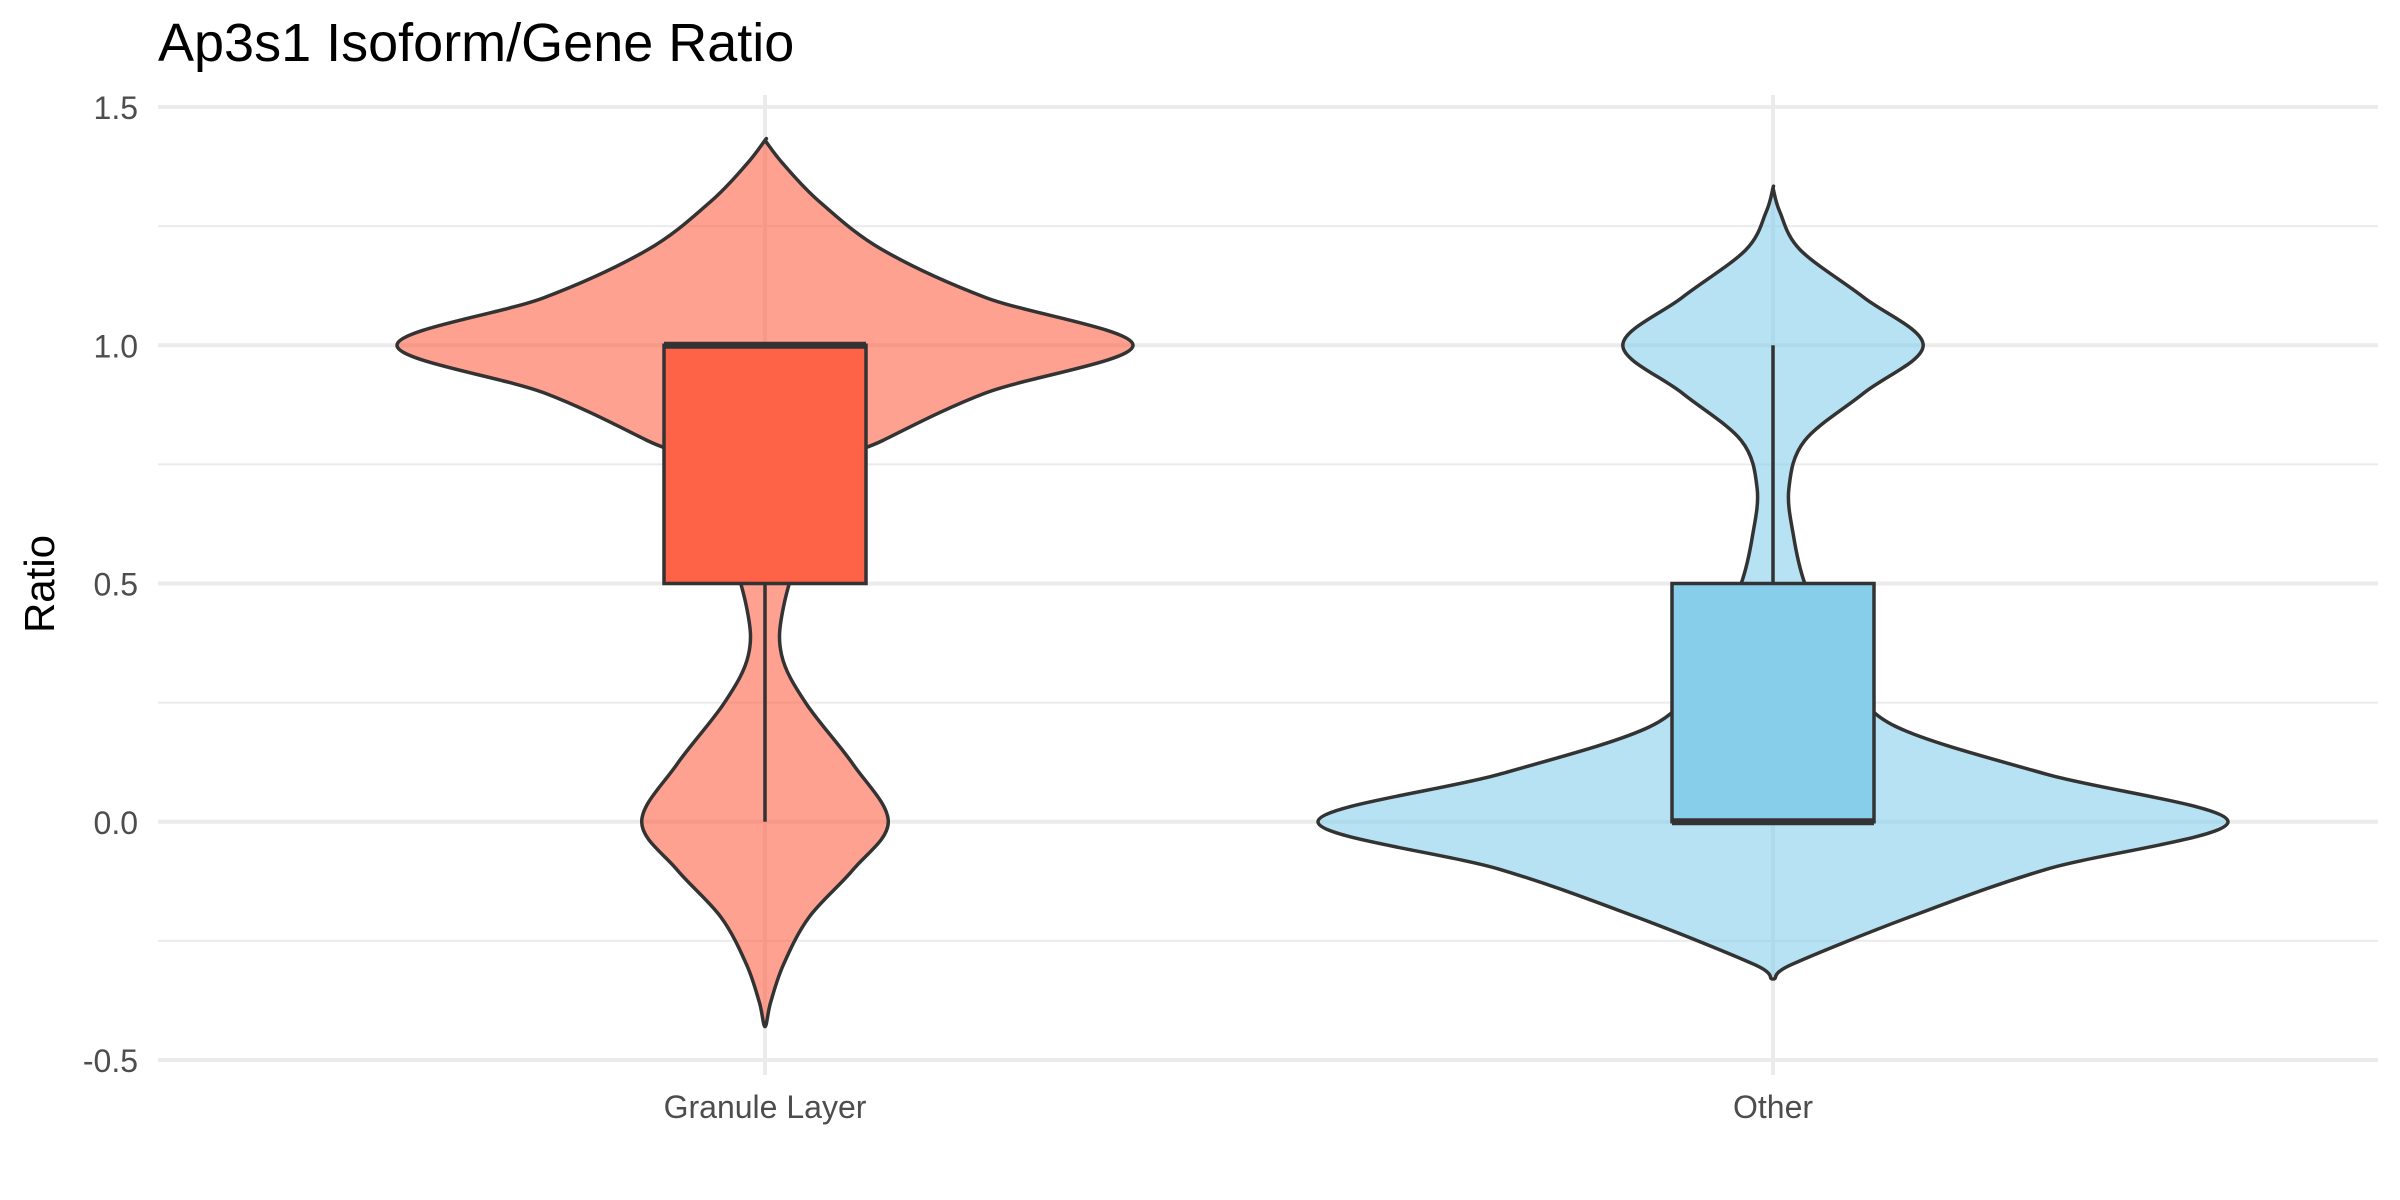 Image resolution: width=2400 pixels, height=1200 pixels. I want to click on box-other, so click(1773, 702).